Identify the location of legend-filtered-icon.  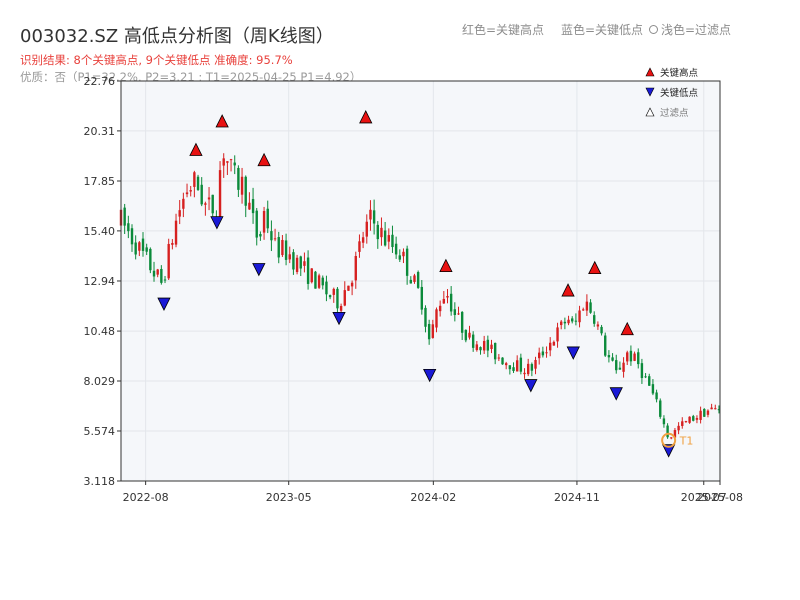
(650, 112).